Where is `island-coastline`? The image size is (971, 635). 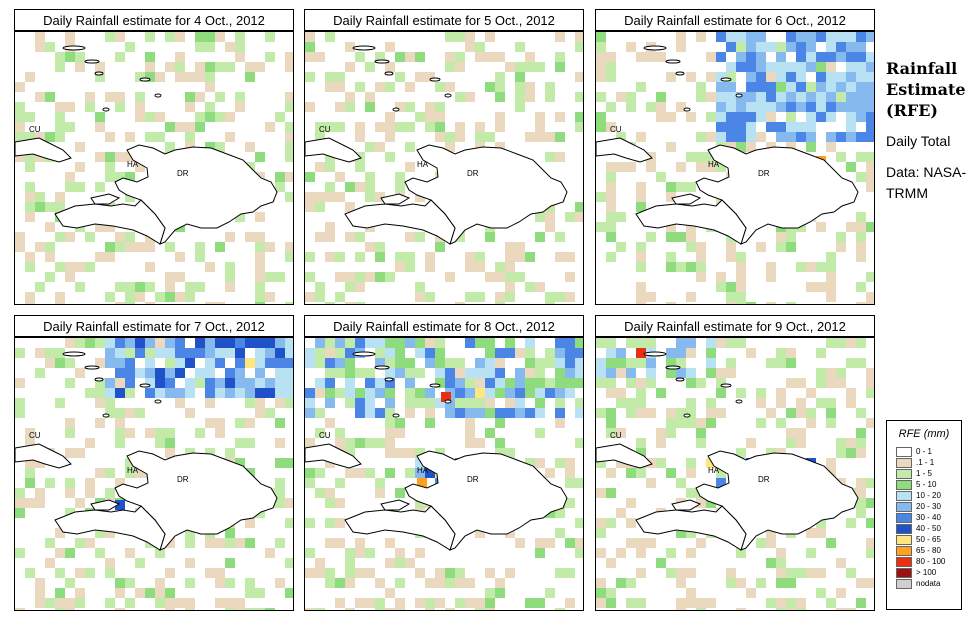
island-coastline is located at coordinates (158, 401).